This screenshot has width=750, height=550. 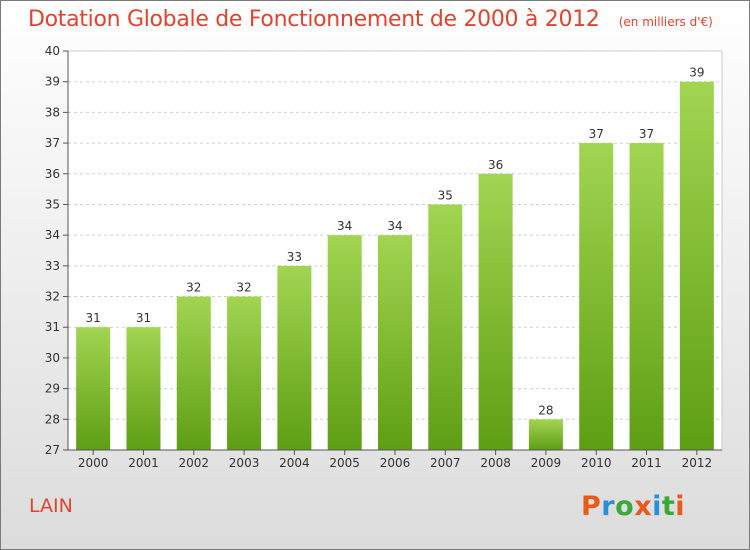 I want to click on y-tick-label: 30, so click(x=52, y=358).